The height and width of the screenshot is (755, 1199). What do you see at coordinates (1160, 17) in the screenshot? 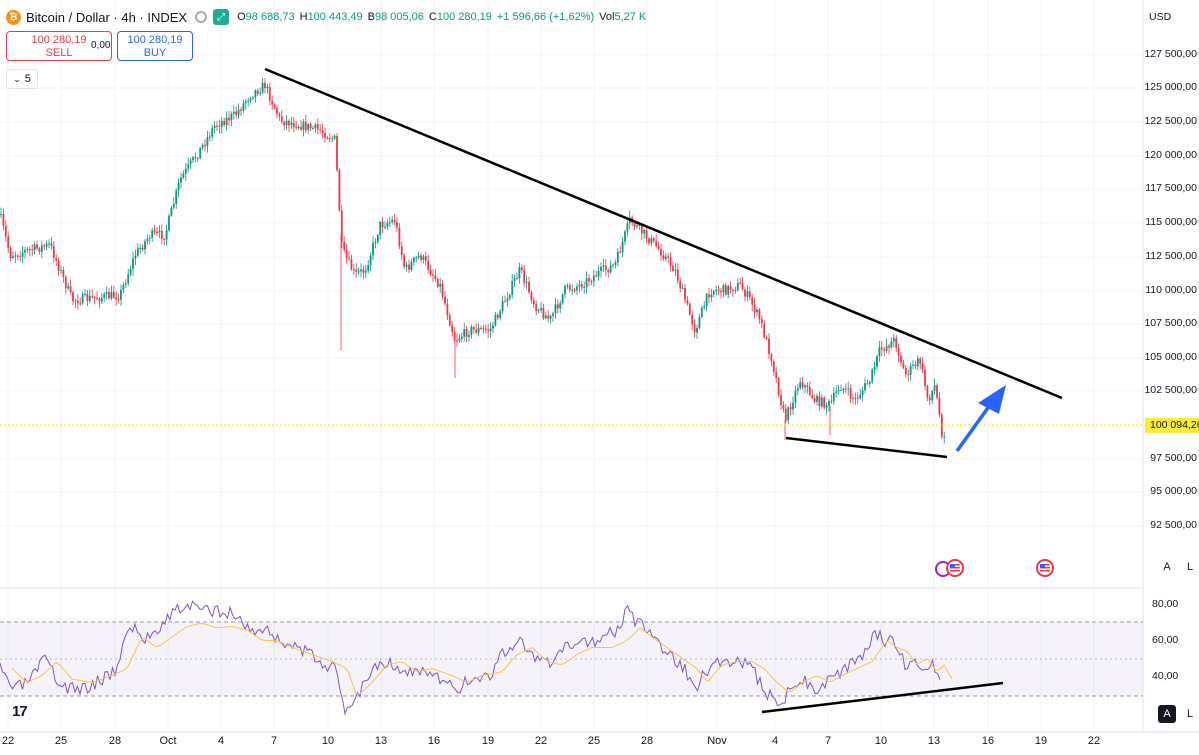
I see `currency-label: USD` at bounding box center [1160, 17].